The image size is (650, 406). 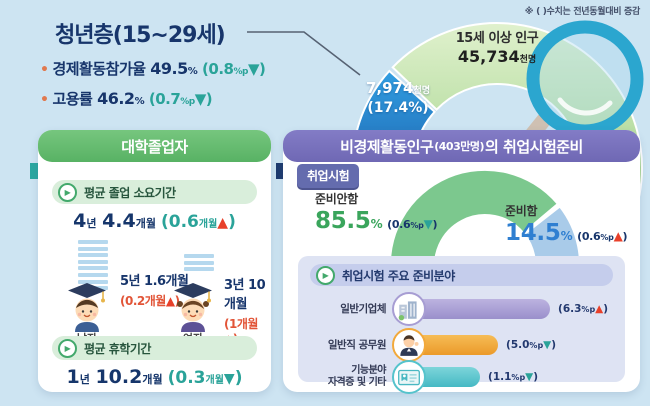 I want to click on grad-duration-value: 4년 4.4개월 (0.6개월▲), so click(x=154, y=221).